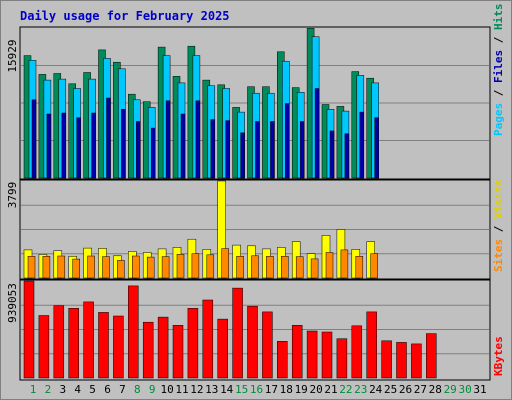 This screenshot has height=400, width=512. I want to click on legend-kbytes-panel: KBytes, so click(498, 356).